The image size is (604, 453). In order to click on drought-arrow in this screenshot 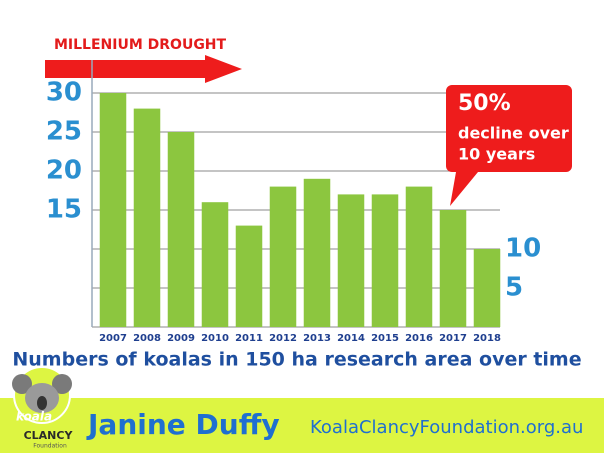, I will do `click(143, 69)`.